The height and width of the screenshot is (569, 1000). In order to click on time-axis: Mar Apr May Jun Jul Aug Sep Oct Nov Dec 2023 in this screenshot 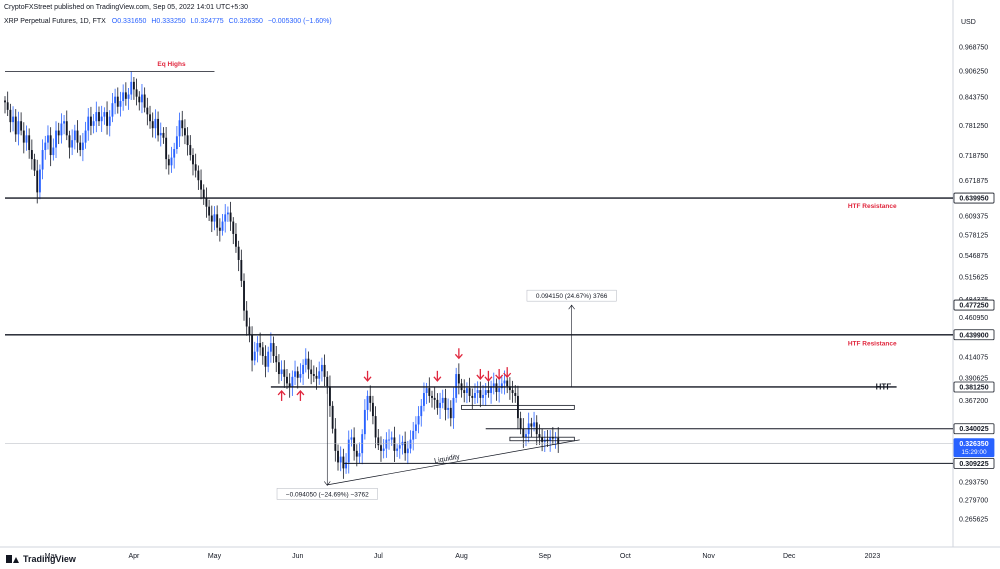, I will do `click(463, 556)`.